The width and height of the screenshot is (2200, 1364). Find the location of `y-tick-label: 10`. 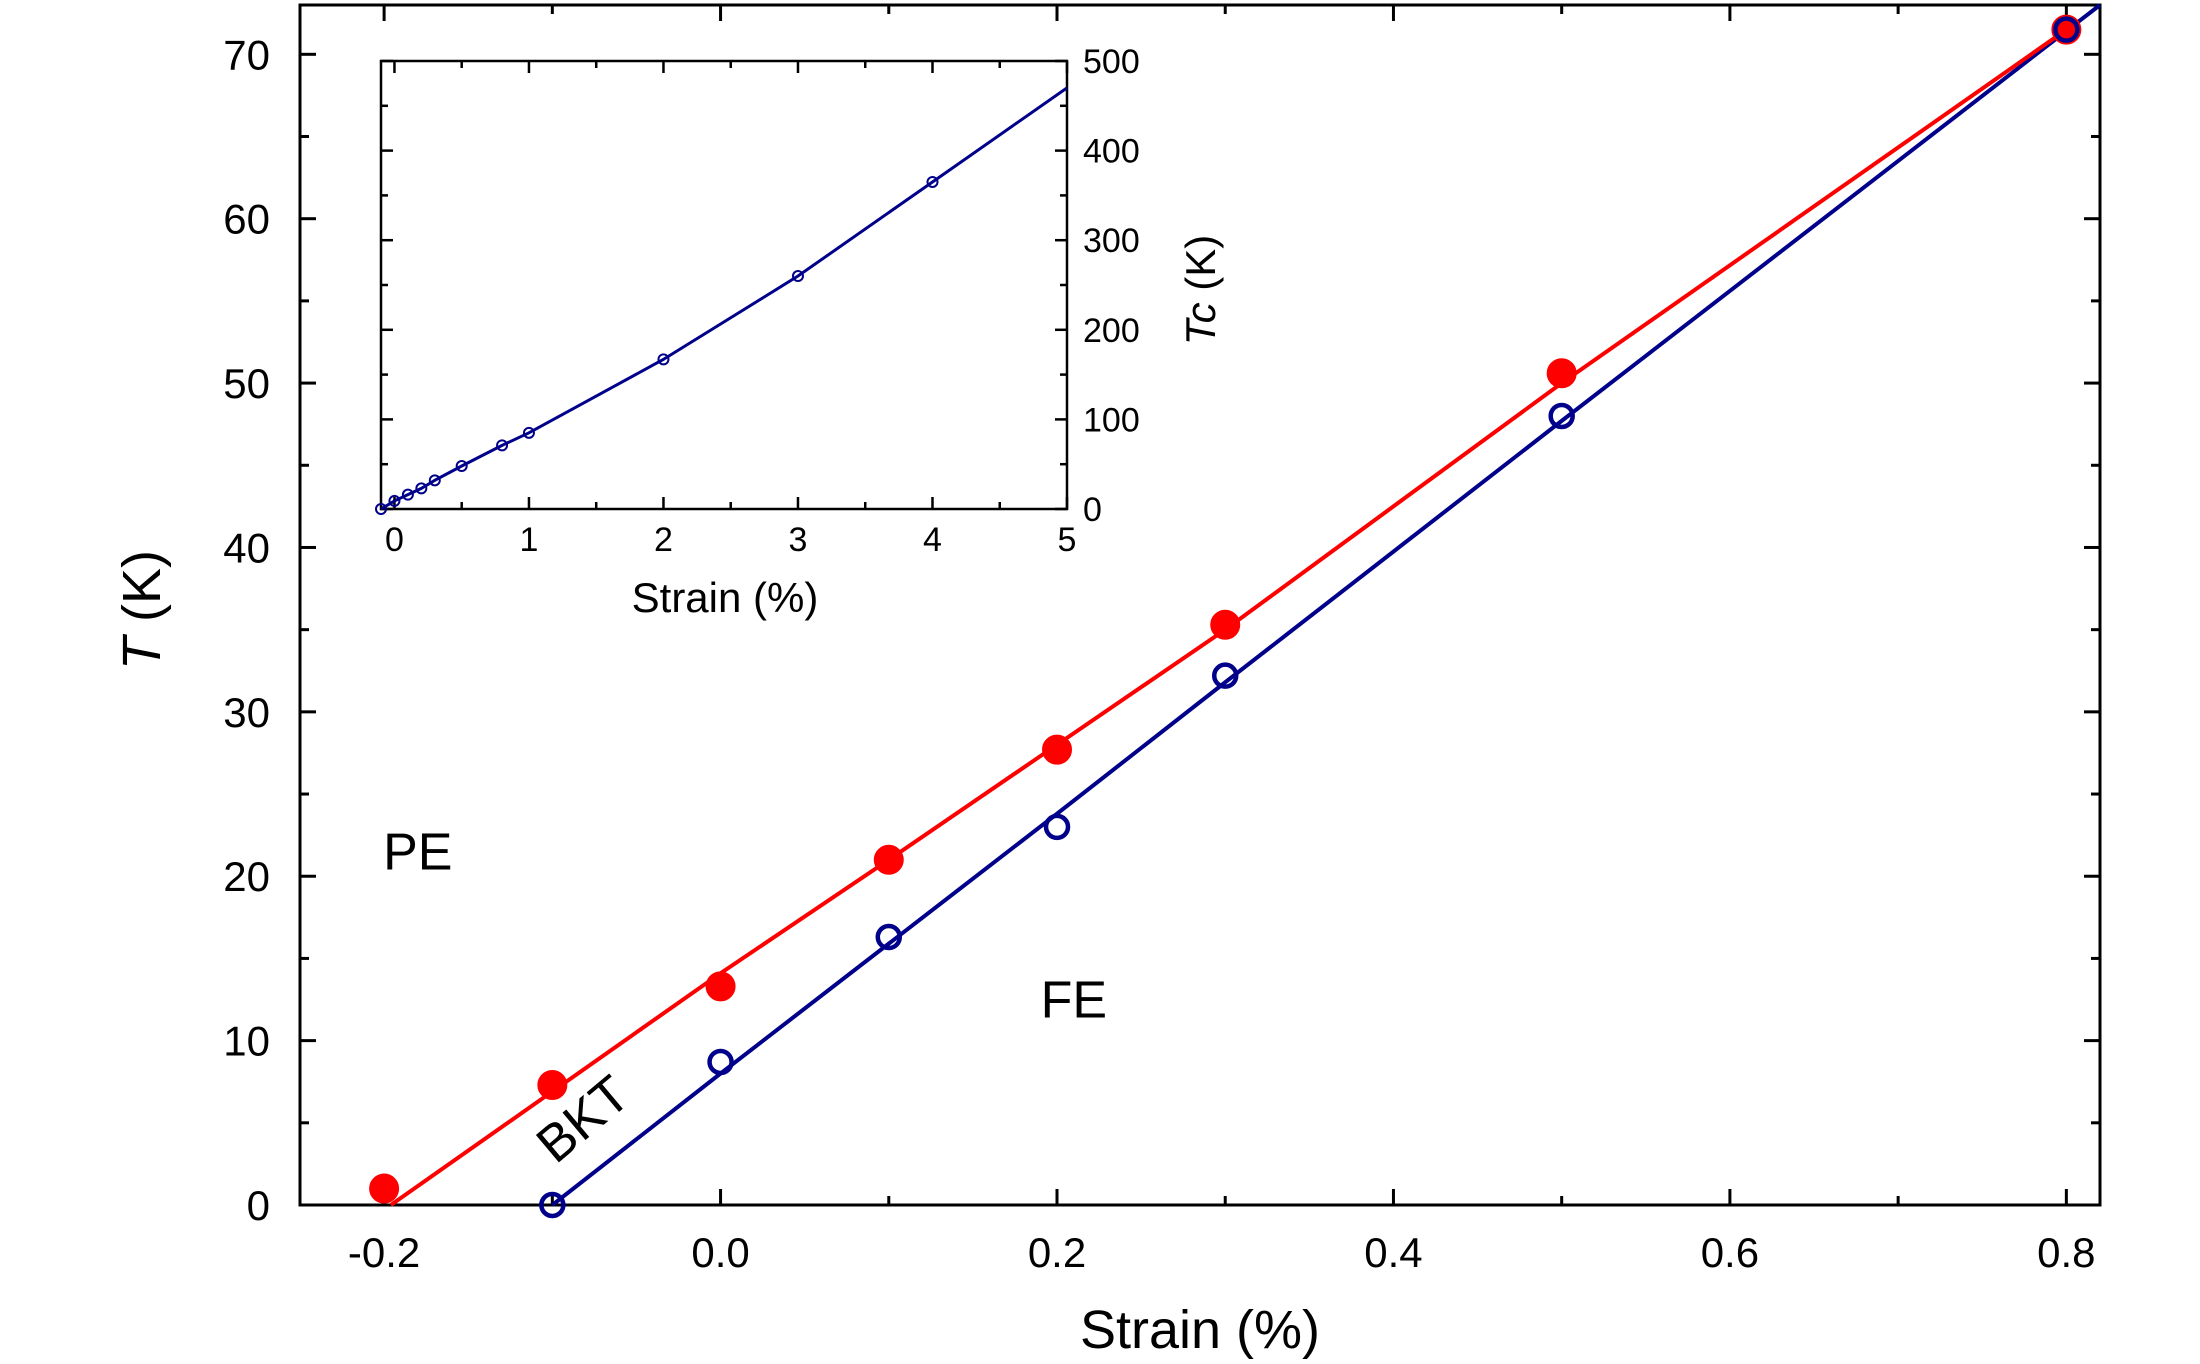

y-tick-label: 10 is located at coordinates (246, 1041).